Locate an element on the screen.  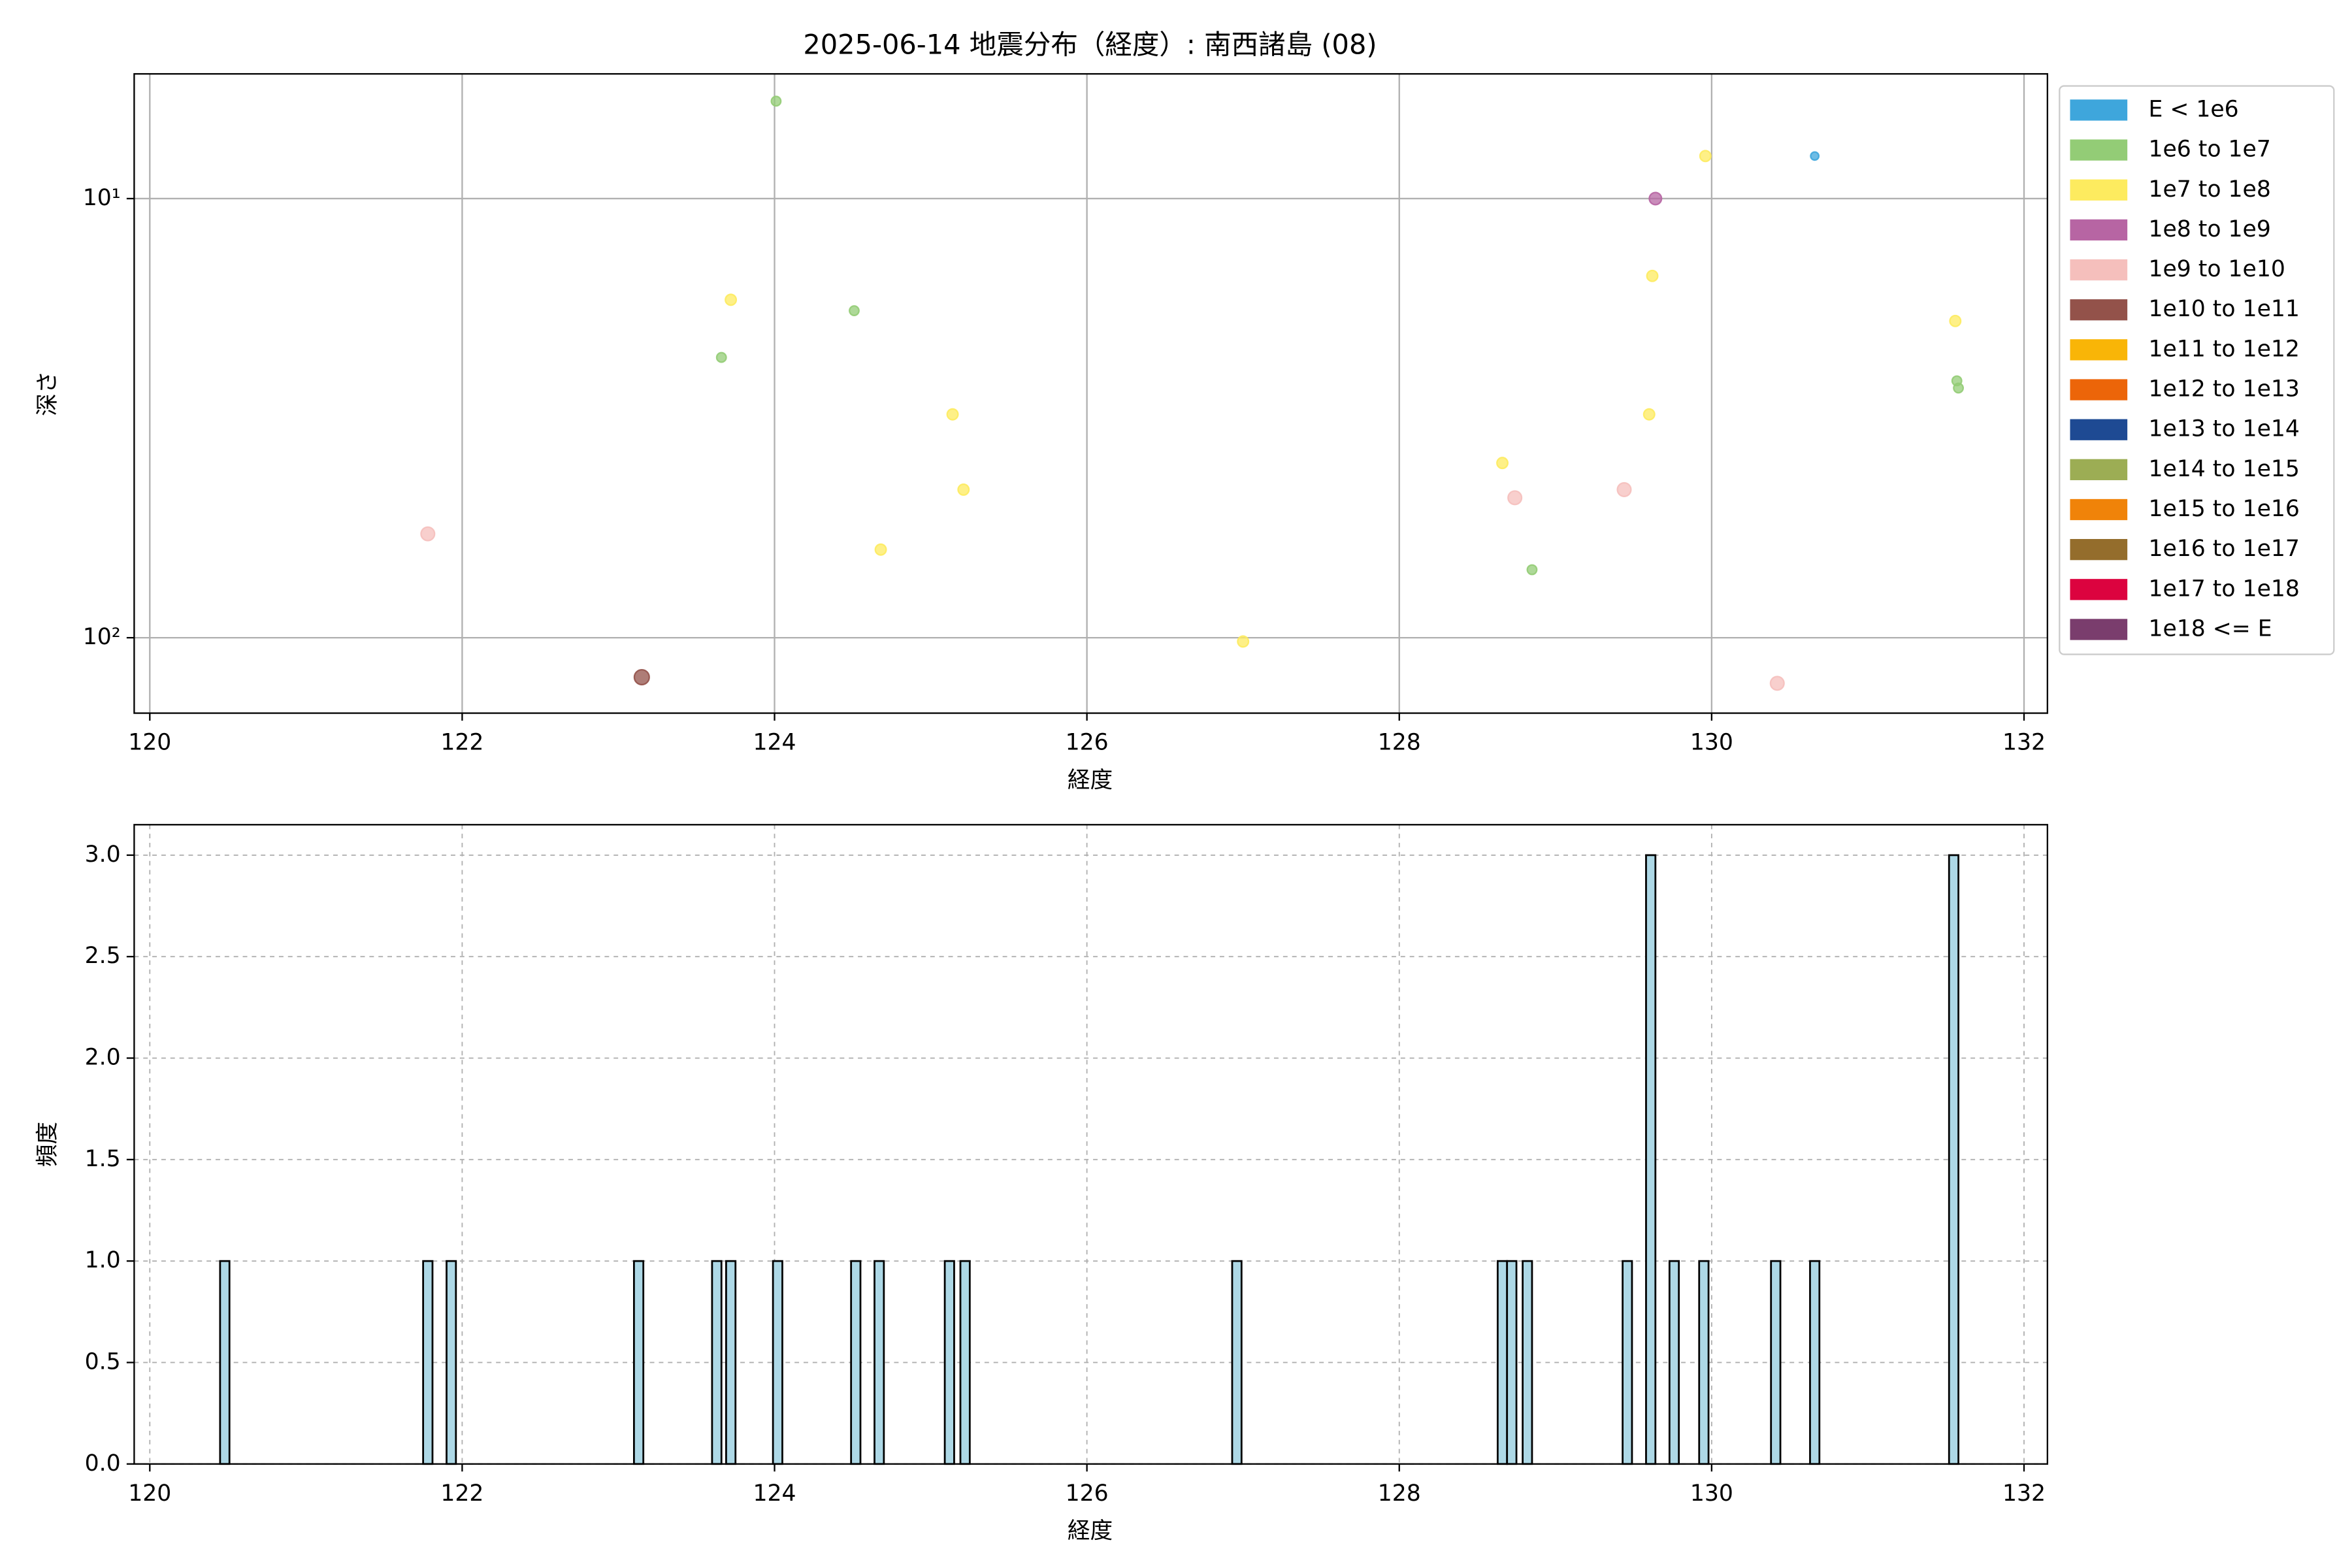
y-tick-label: 1.5 is located at coordinates (103, 1159).